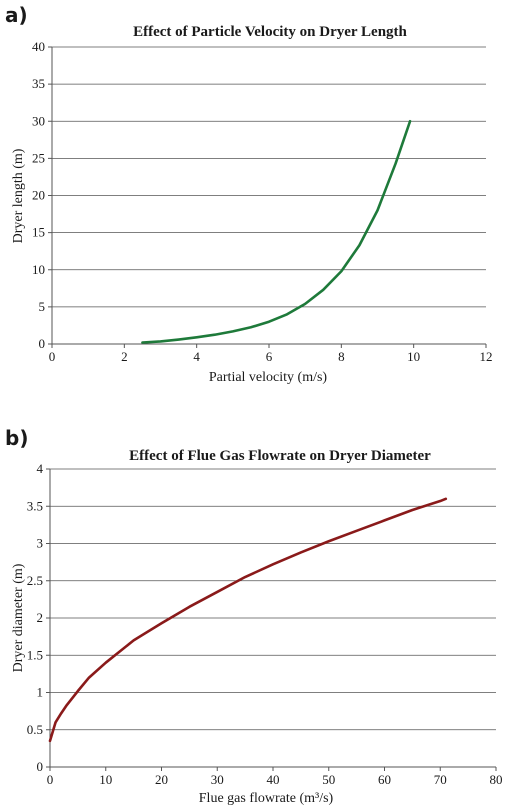 This screenshot has height=810, width=507. I want to click on y-axis-title-b: Dryer diameter (m), so click(18, 617).